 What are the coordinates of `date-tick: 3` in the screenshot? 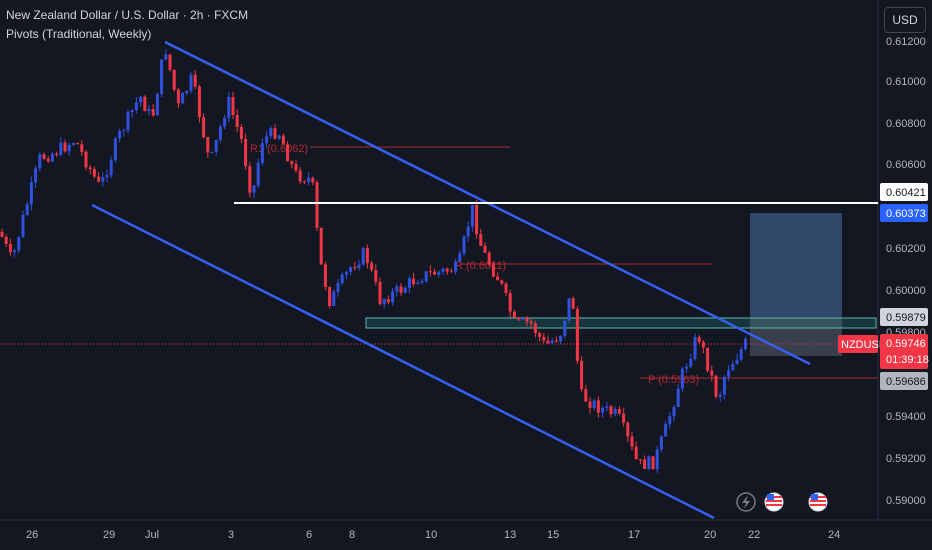 It's located at (231, 535).